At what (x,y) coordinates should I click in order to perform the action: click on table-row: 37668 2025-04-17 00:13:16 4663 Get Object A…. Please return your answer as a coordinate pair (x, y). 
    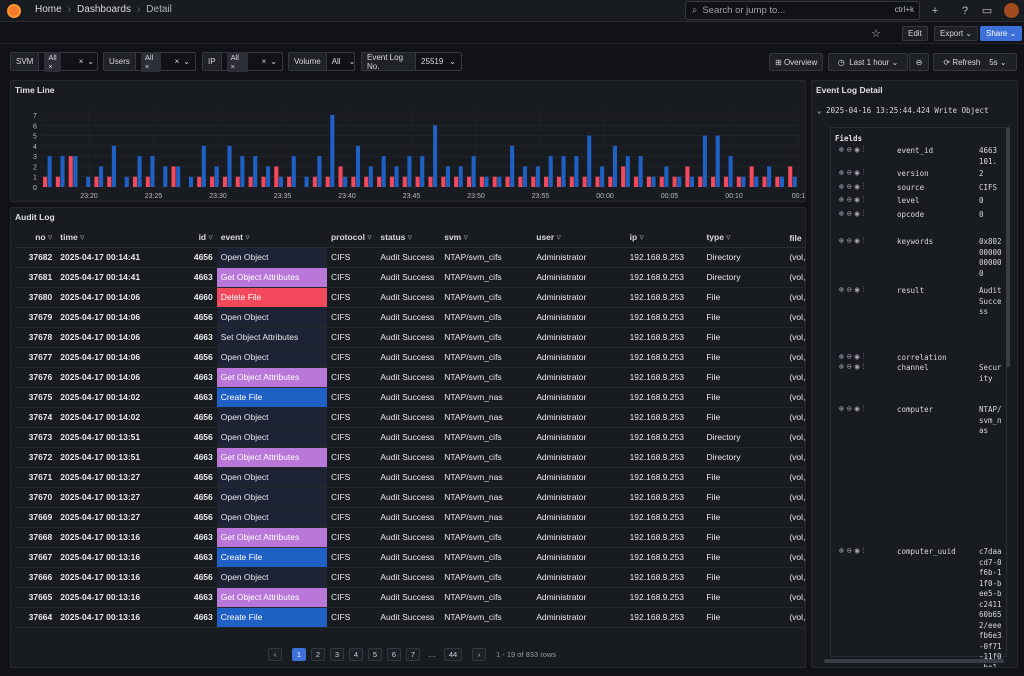
    Looking at the image, I should click on (410, 537).